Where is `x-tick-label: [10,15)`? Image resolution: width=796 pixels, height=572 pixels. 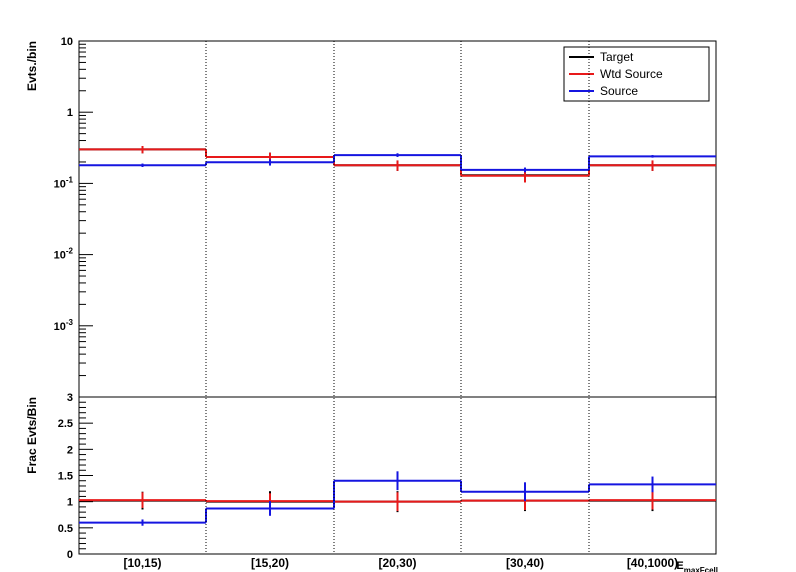 x-tick-label: [10,15) is located at coordinates (142, 563).